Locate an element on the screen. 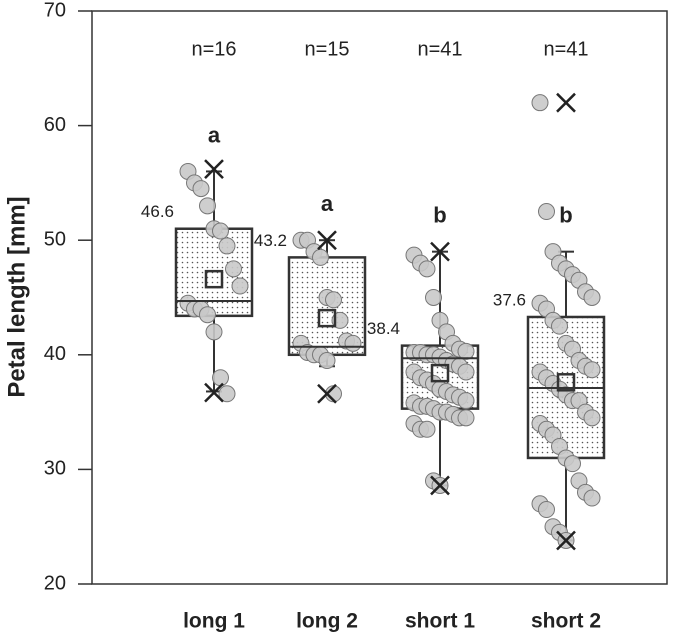  y-tick-label: 70 is located at coordinates (55, 10).